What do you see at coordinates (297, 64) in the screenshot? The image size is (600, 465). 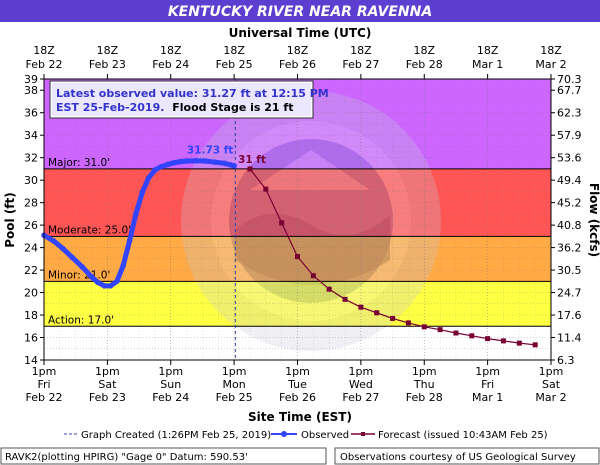 I see `top-tick-date: Feb 26` at bounding box center [297, 64].